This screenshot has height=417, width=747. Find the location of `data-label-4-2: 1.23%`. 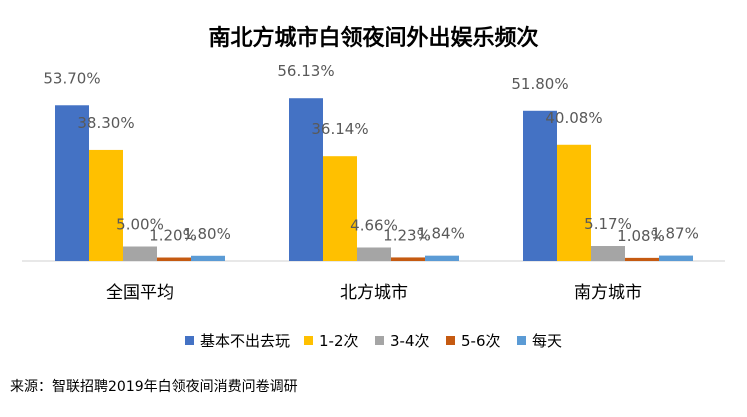

data-label-4-2: 1.23% is located at coordinates (407, 235).